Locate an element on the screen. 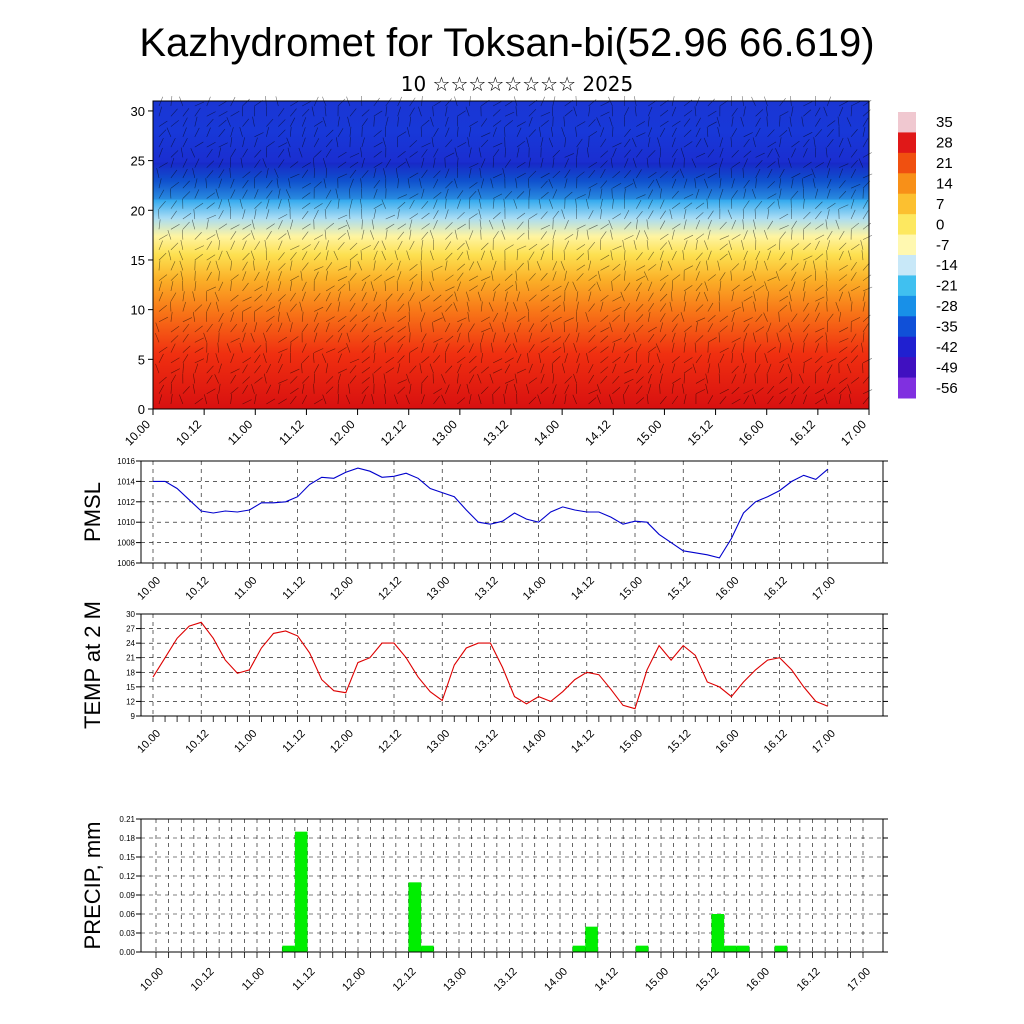  y-tick-label: 0.12 is located at coordinates (127, 876).